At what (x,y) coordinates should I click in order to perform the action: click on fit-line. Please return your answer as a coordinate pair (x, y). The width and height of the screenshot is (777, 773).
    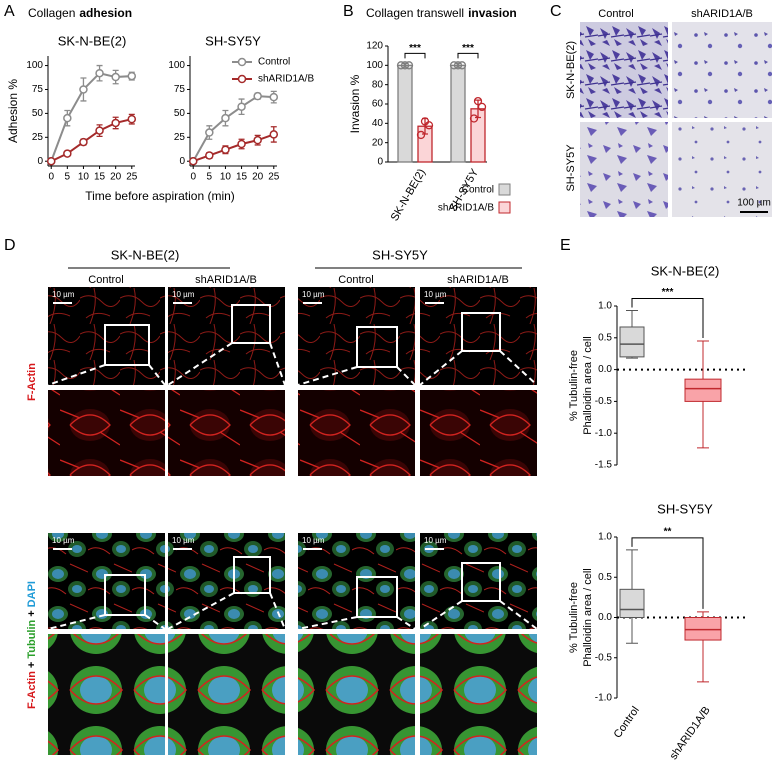
    Looking at the image, I should click on (233, 128).